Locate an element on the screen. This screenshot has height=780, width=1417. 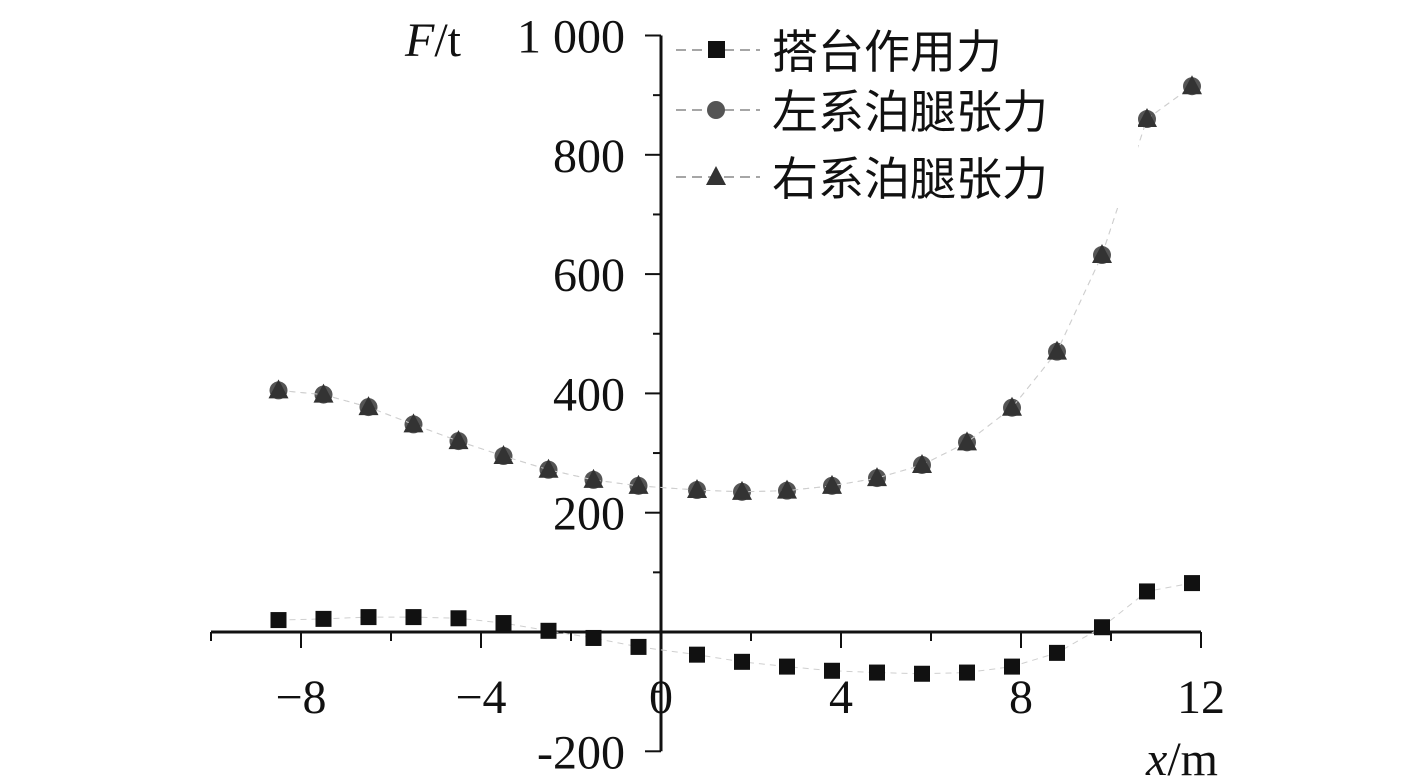
legend-item-right-mooring: 右系泊腿张力 is located at coordinates (862, 179).